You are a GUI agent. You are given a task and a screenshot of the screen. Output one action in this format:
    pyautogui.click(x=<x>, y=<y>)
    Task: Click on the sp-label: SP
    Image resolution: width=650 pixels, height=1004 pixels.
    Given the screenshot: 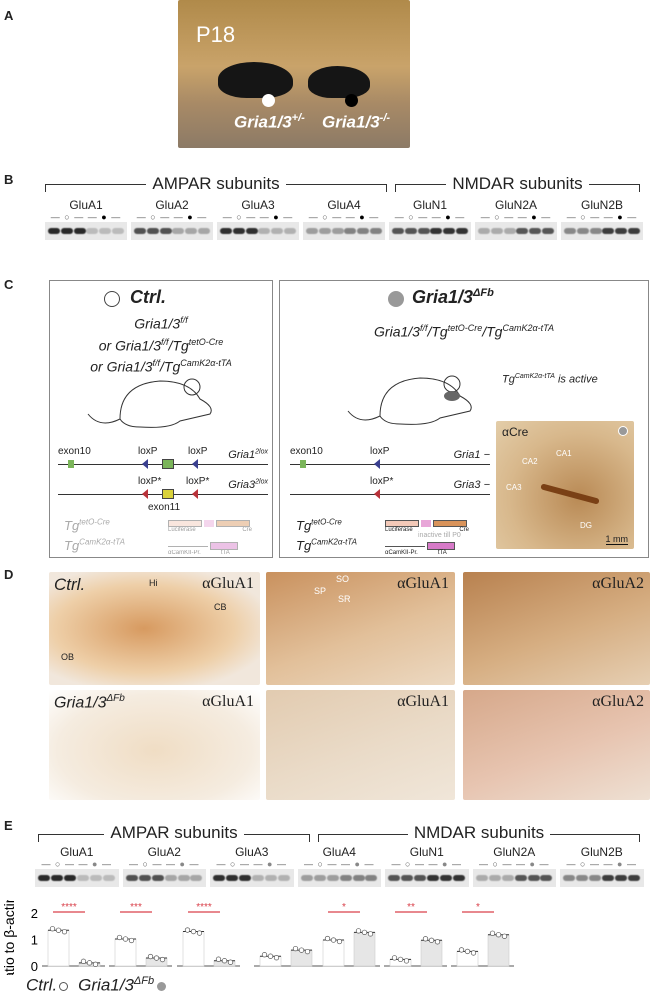 What is the action you would take?
    pyautogui.click(x=320, y=591)
    